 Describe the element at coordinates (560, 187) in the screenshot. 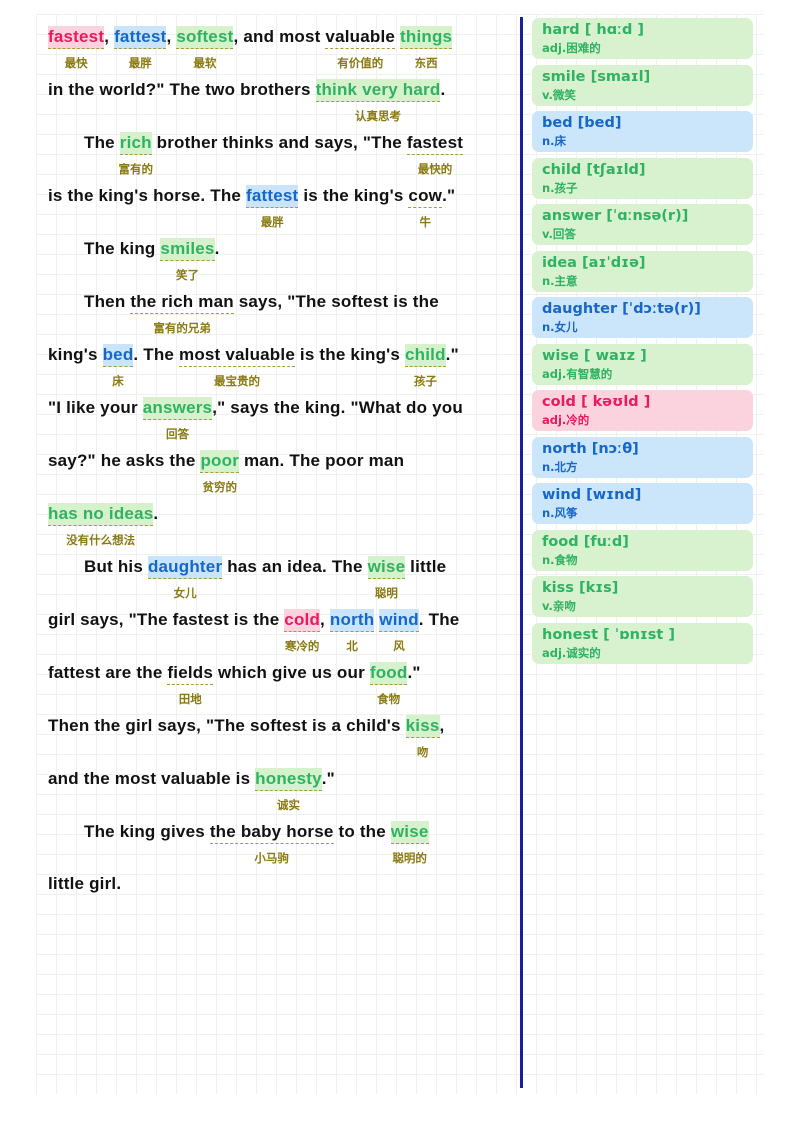

I see `vocab-meaning: n.孩子` at that location.